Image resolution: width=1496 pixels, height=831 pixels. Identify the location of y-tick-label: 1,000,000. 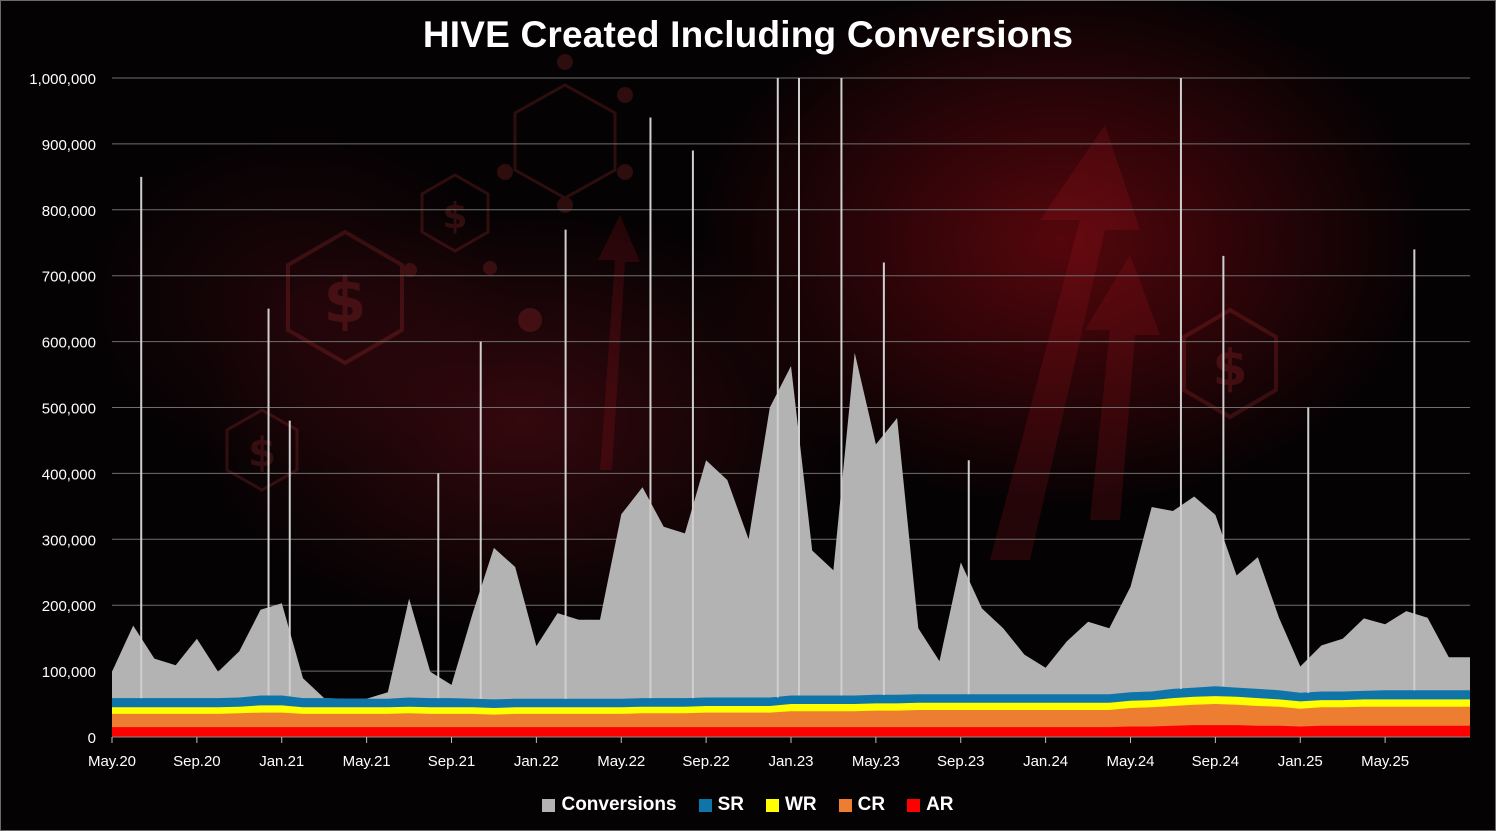
(62, 79).